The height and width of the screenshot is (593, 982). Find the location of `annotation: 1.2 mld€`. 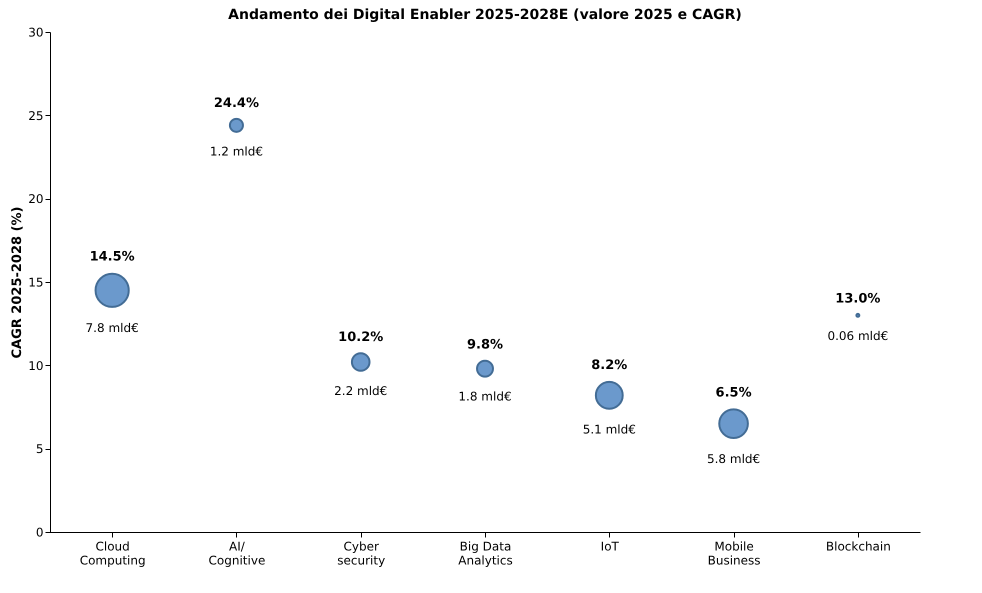

annotation: 1.2 mld€ is located at coordinates (237, 151).